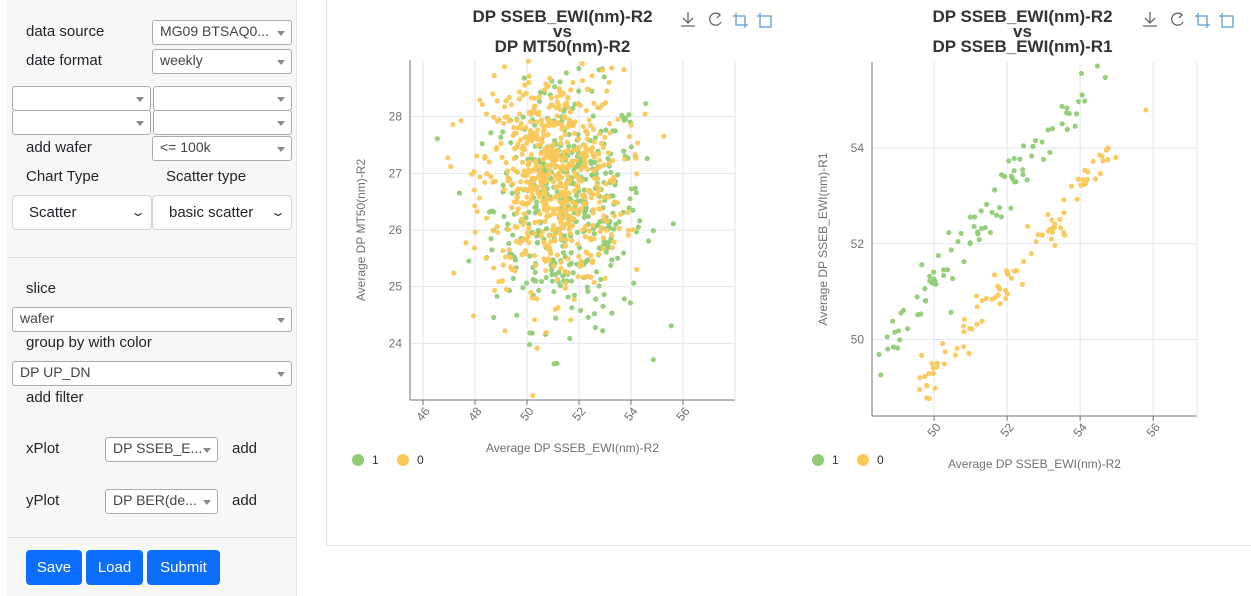 The height and width of the screenshot is (596, 1251). I want to click on xplot-add-link: add, so click(245, 448).